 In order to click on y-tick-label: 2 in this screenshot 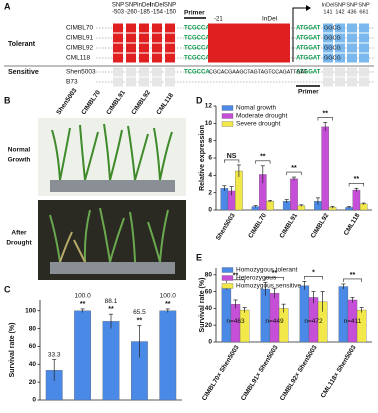, I will do `click(210, 192)`.